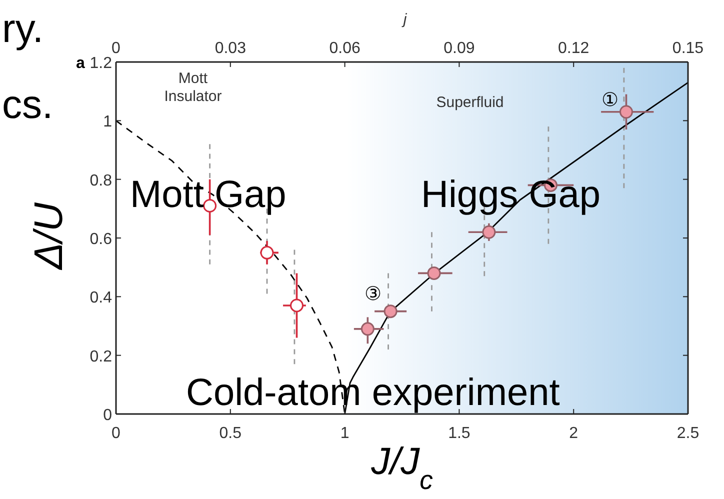  Describe the element at coordinates (101, 181) in the screenshot. I see `y-tick-label: 0.8` at that location.